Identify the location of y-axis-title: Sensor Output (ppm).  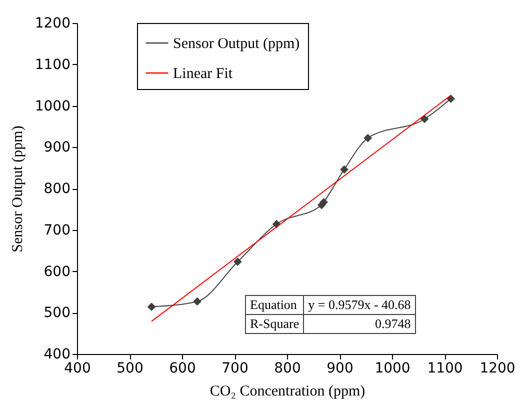
(18, 189).